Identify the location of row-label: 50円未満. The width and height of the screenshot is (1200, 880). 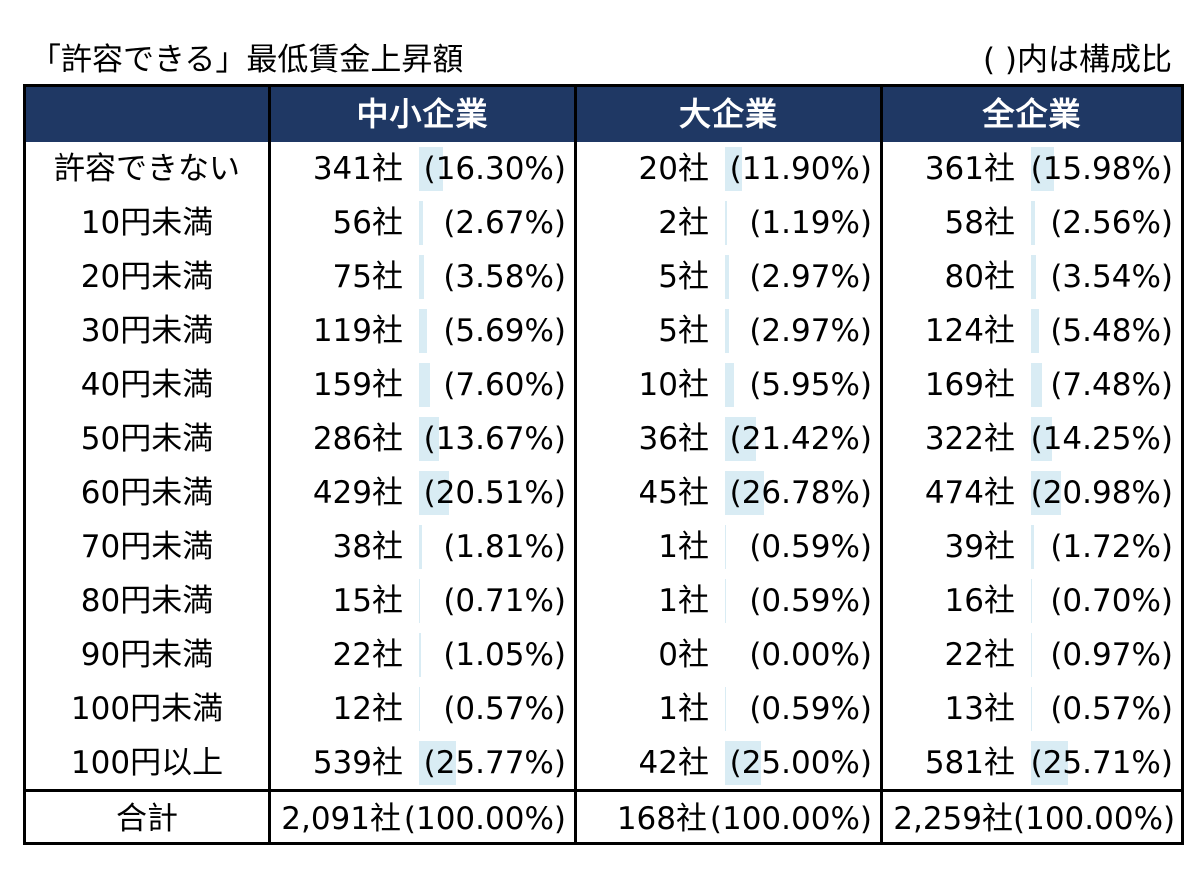
(147, 439).